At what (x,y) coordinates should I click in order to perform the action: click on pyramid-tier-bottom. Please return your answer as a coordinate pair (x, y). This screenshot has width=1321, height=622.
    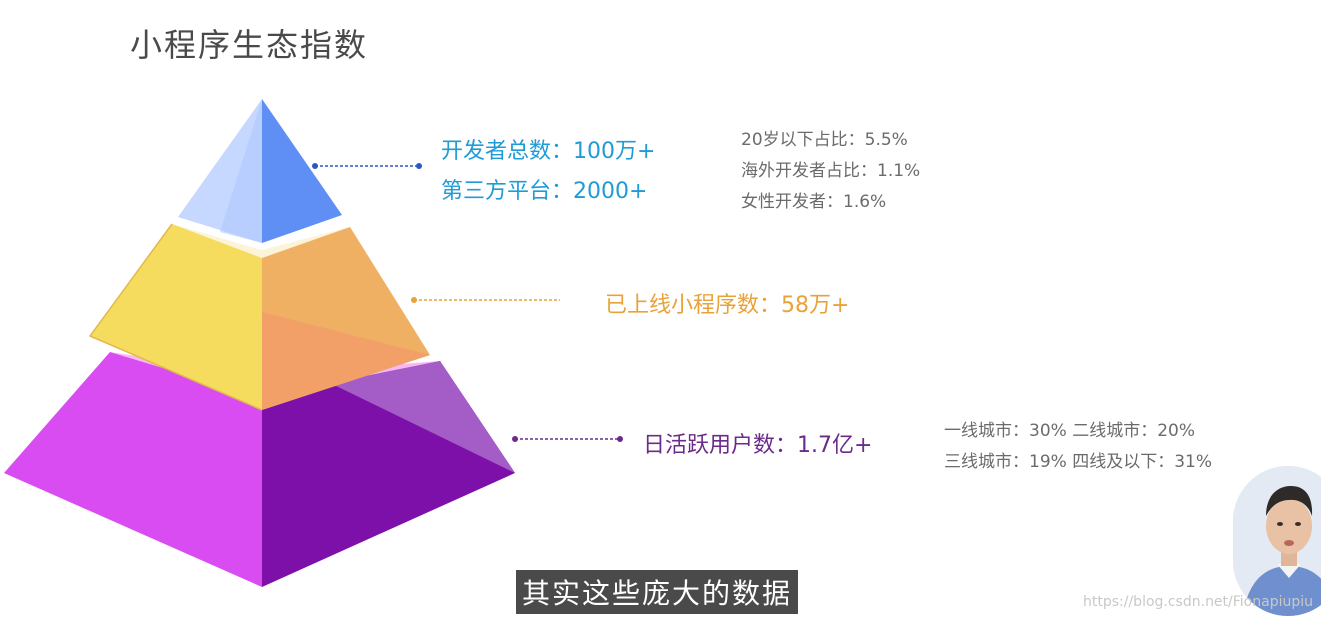
    Looking at the image, I should click on (259, 469).